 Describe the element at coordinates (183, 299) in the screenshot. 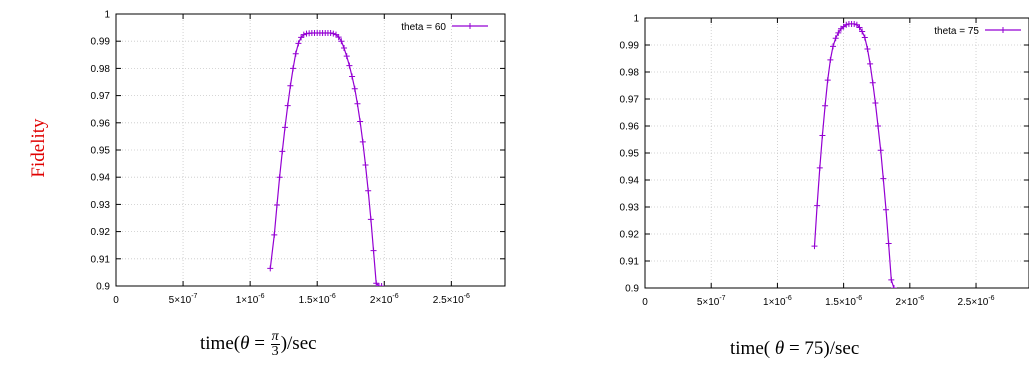

I see `x-tick-label: 5×10⁻⁷` at that location.